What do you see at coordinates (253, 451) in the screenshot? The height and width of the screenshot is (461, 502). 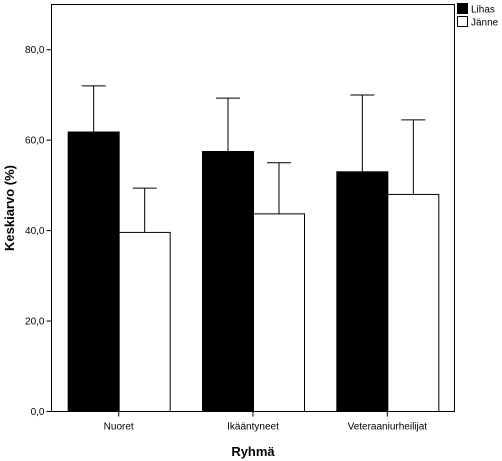 I see `x-axis-title: Ryhmä` at bounding box center [253, 451].